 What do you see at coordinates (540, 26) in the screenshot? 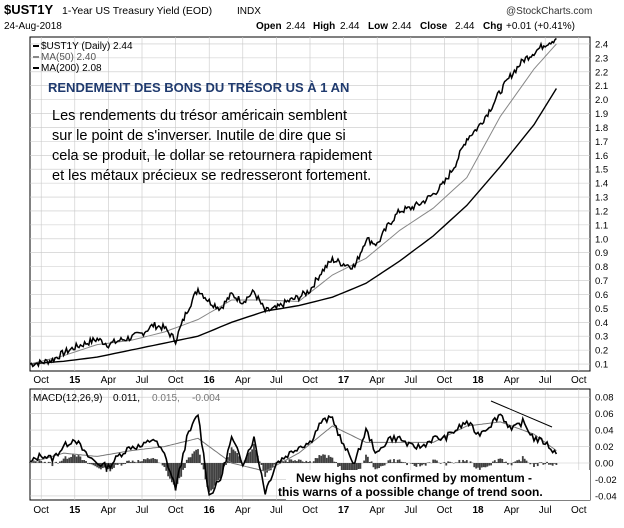
I see `chg-value: +0.01 (+0.41%)` at bounding box center [540, 26].